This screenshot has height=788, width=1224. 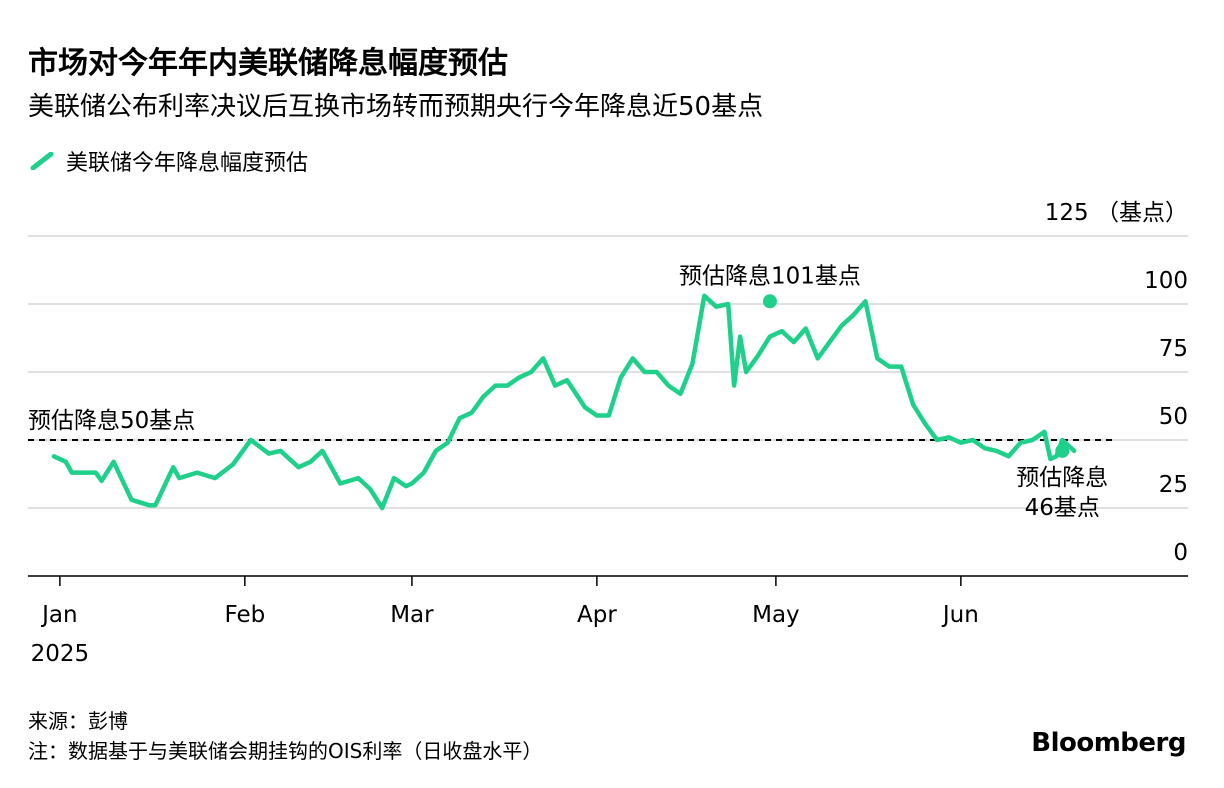 What do you see at coordinates (396, 107) in the screenshot?
I see `chart-subtitle: 美联储公布利率决议后互换市场转而预期央行今年降息近50基点` at bounding box center [396, 107].